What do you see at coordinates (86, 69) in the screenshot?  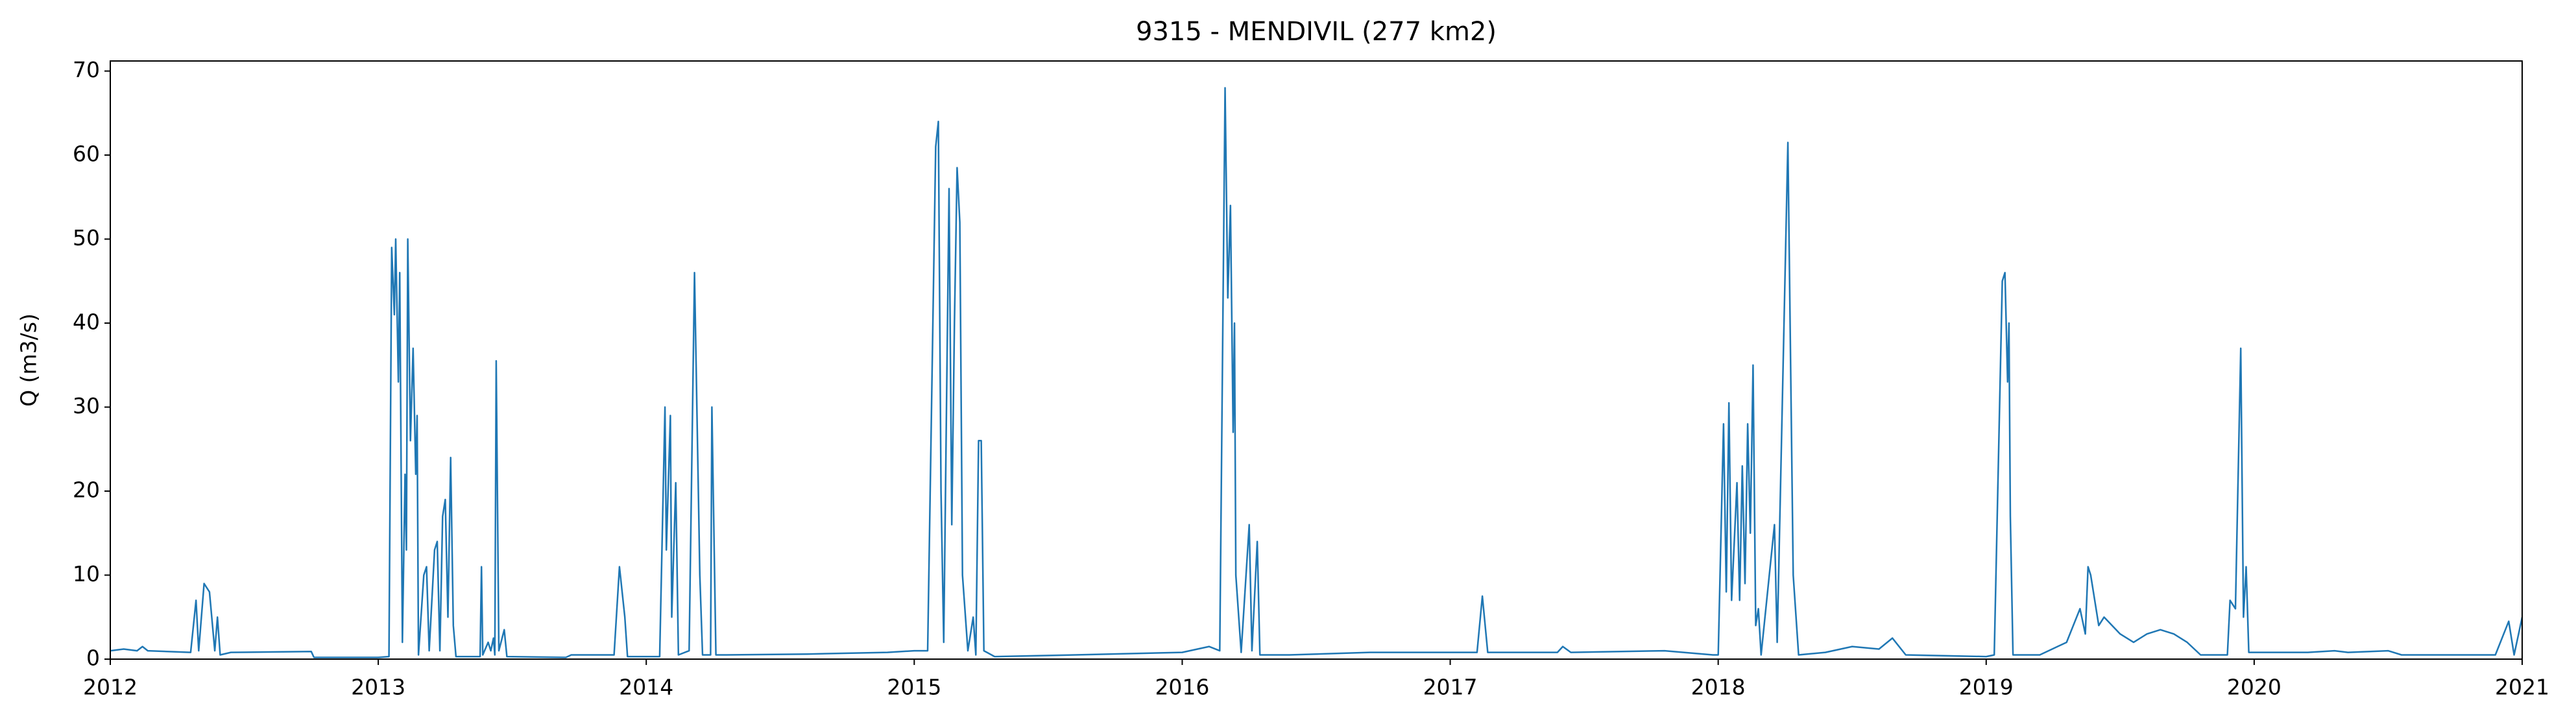 I see `y-tick-label: 70` at bounding box center [86, 69].